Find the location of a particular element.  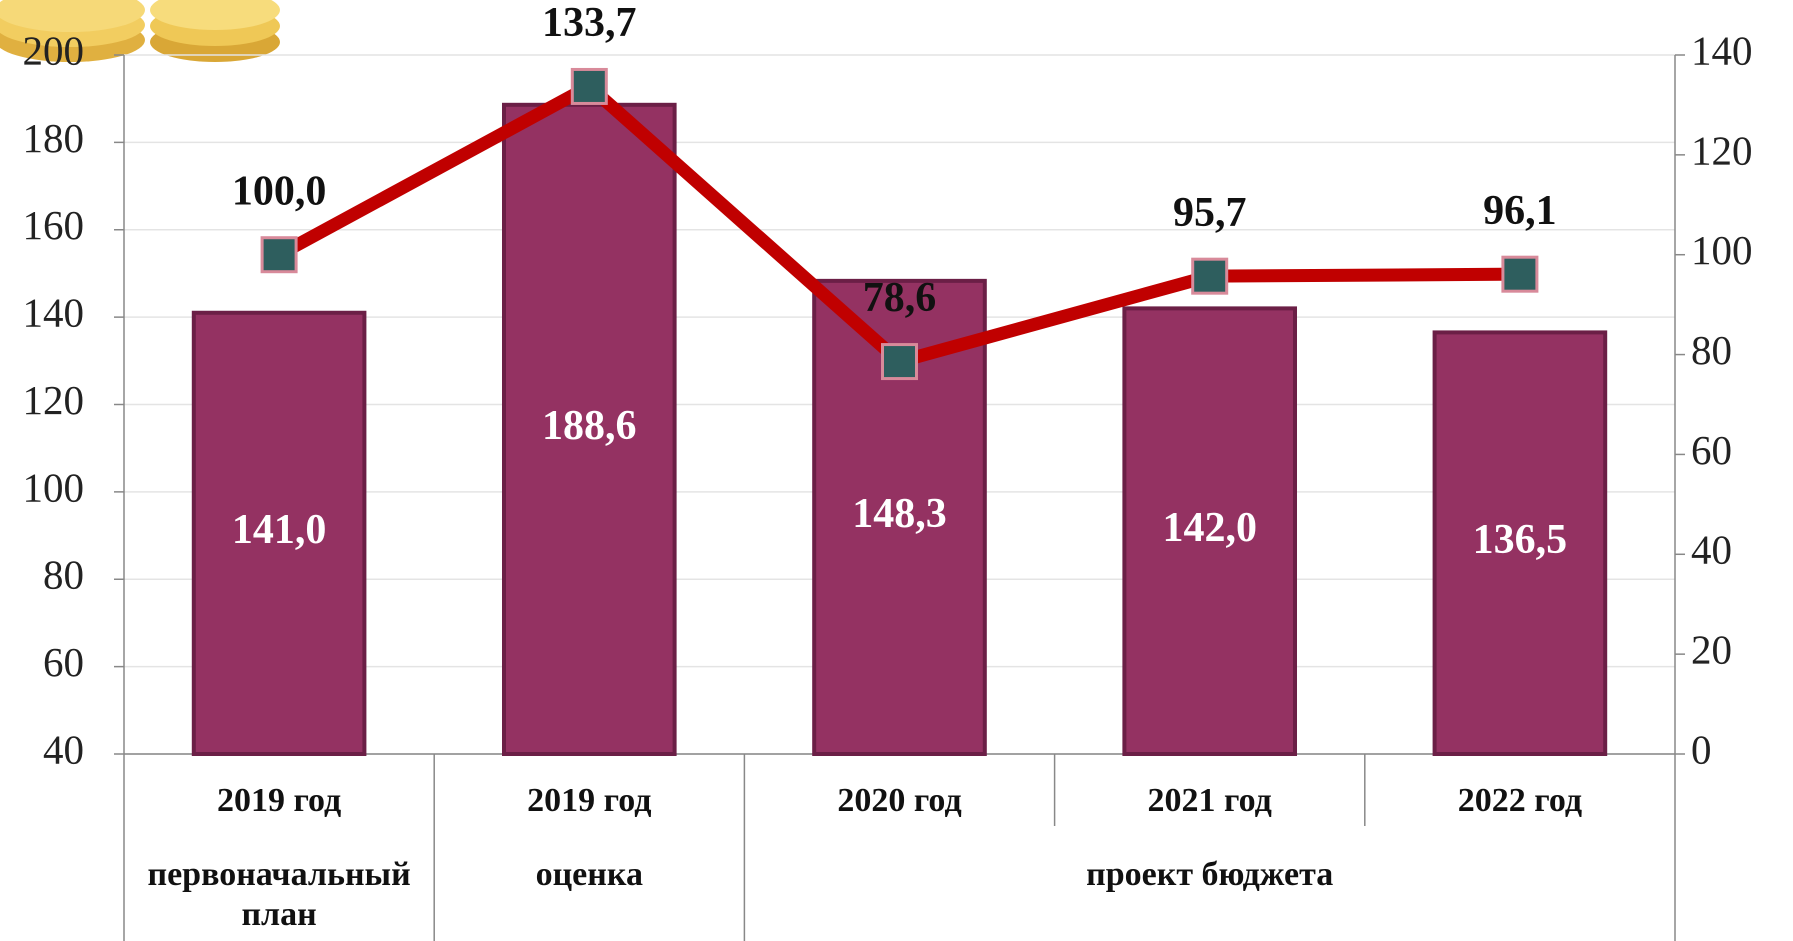

y2-tick-label: 40 is located at coordinates (1711, 550).